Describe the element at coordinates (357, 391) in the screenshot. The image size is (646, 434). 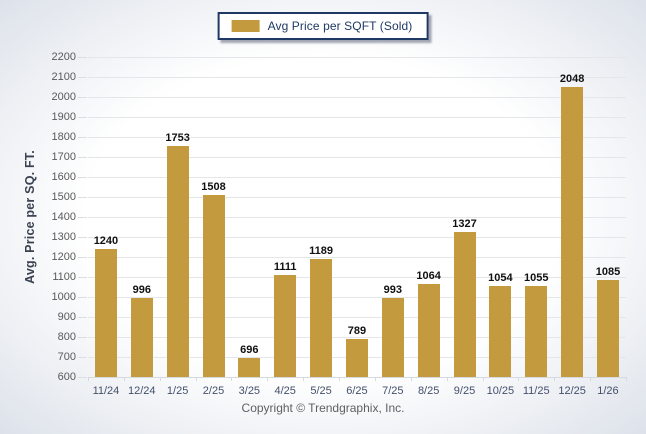
I see `x-axis-tick-label: 6/25` at that location.